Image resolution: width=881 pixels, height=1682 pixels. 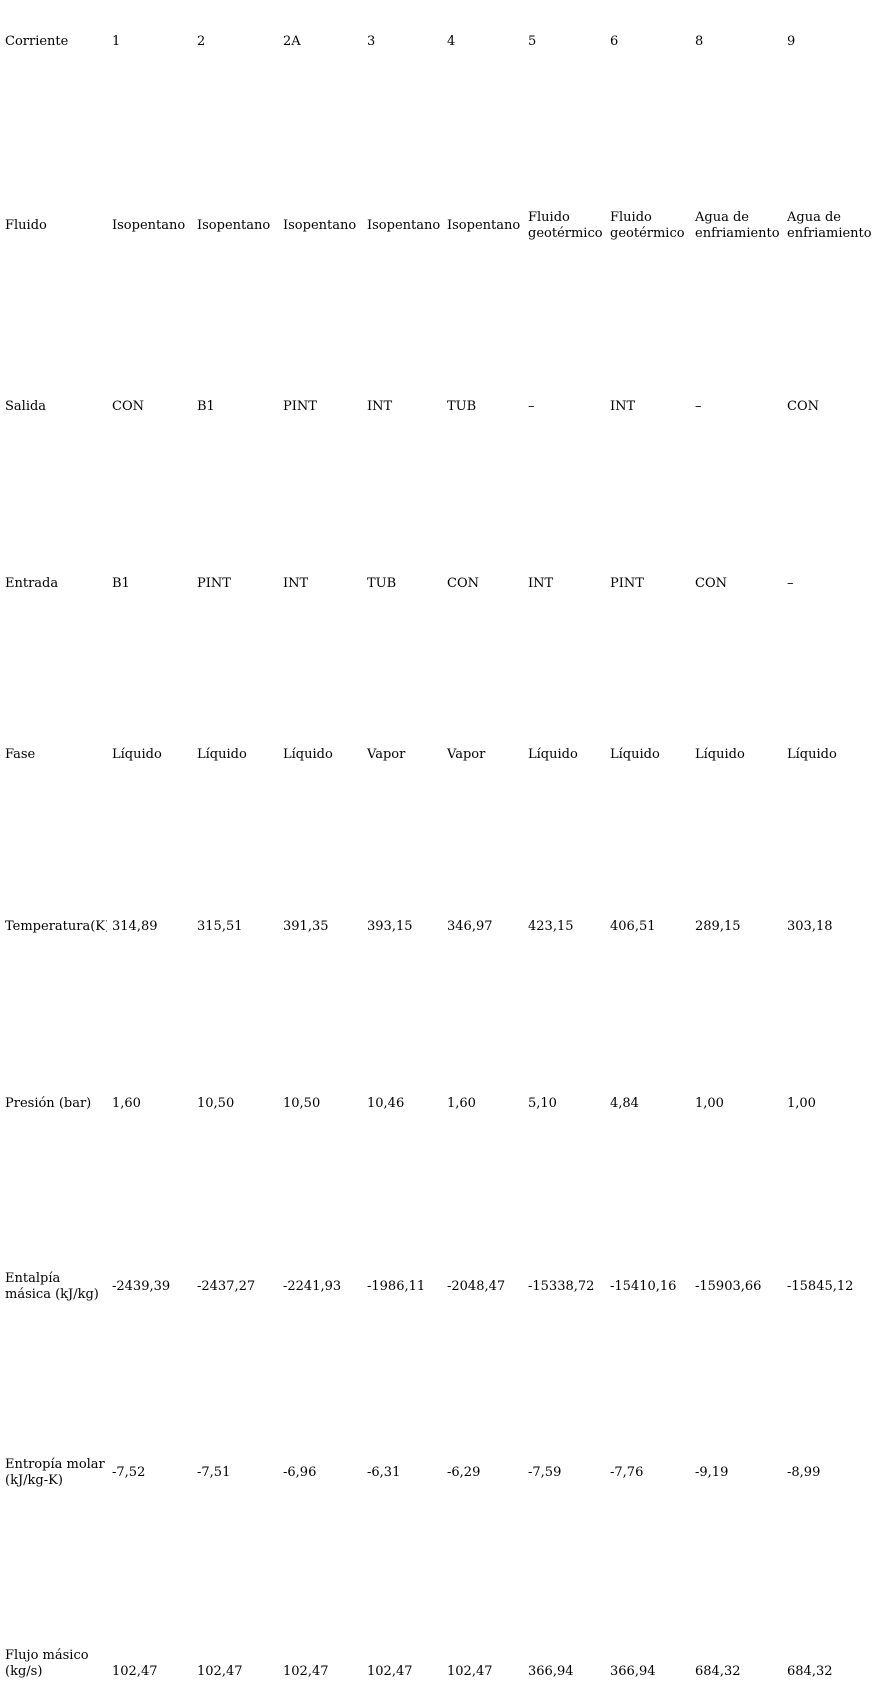 I want to click on cell-value: -2439,39, so click(x=141, y=1286).